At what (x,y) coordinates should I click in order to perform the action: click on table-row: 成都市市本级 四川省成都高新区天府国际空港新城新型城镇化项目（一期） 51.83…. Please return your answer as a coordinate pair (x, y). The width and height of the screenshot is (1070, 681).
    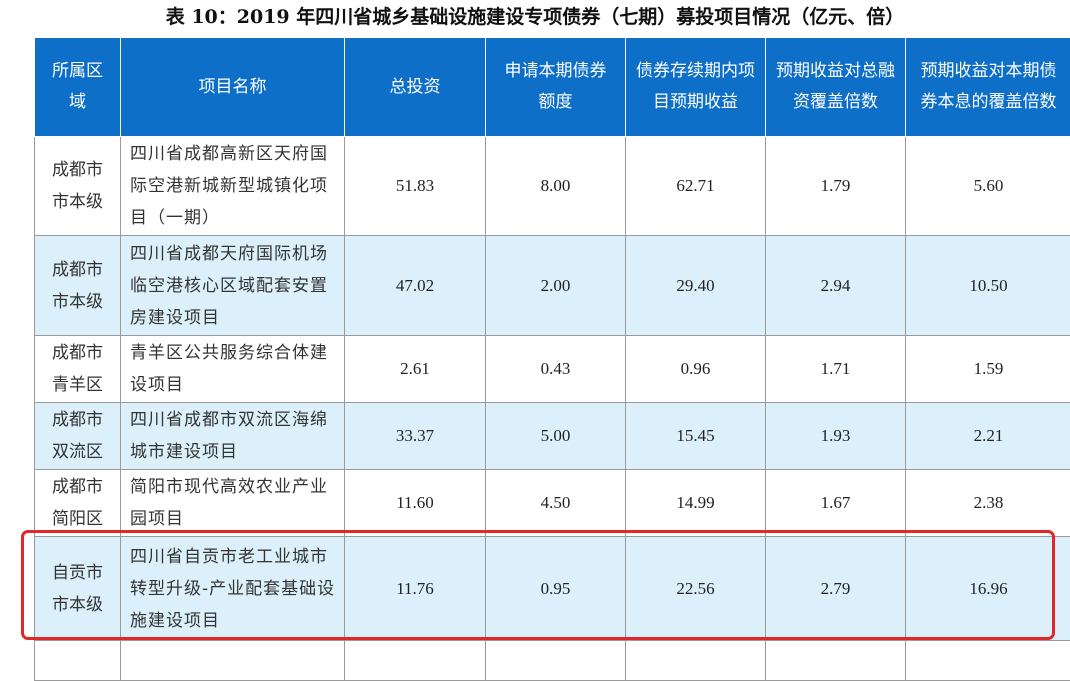
    Looking at the image, I should click on (552, 186).